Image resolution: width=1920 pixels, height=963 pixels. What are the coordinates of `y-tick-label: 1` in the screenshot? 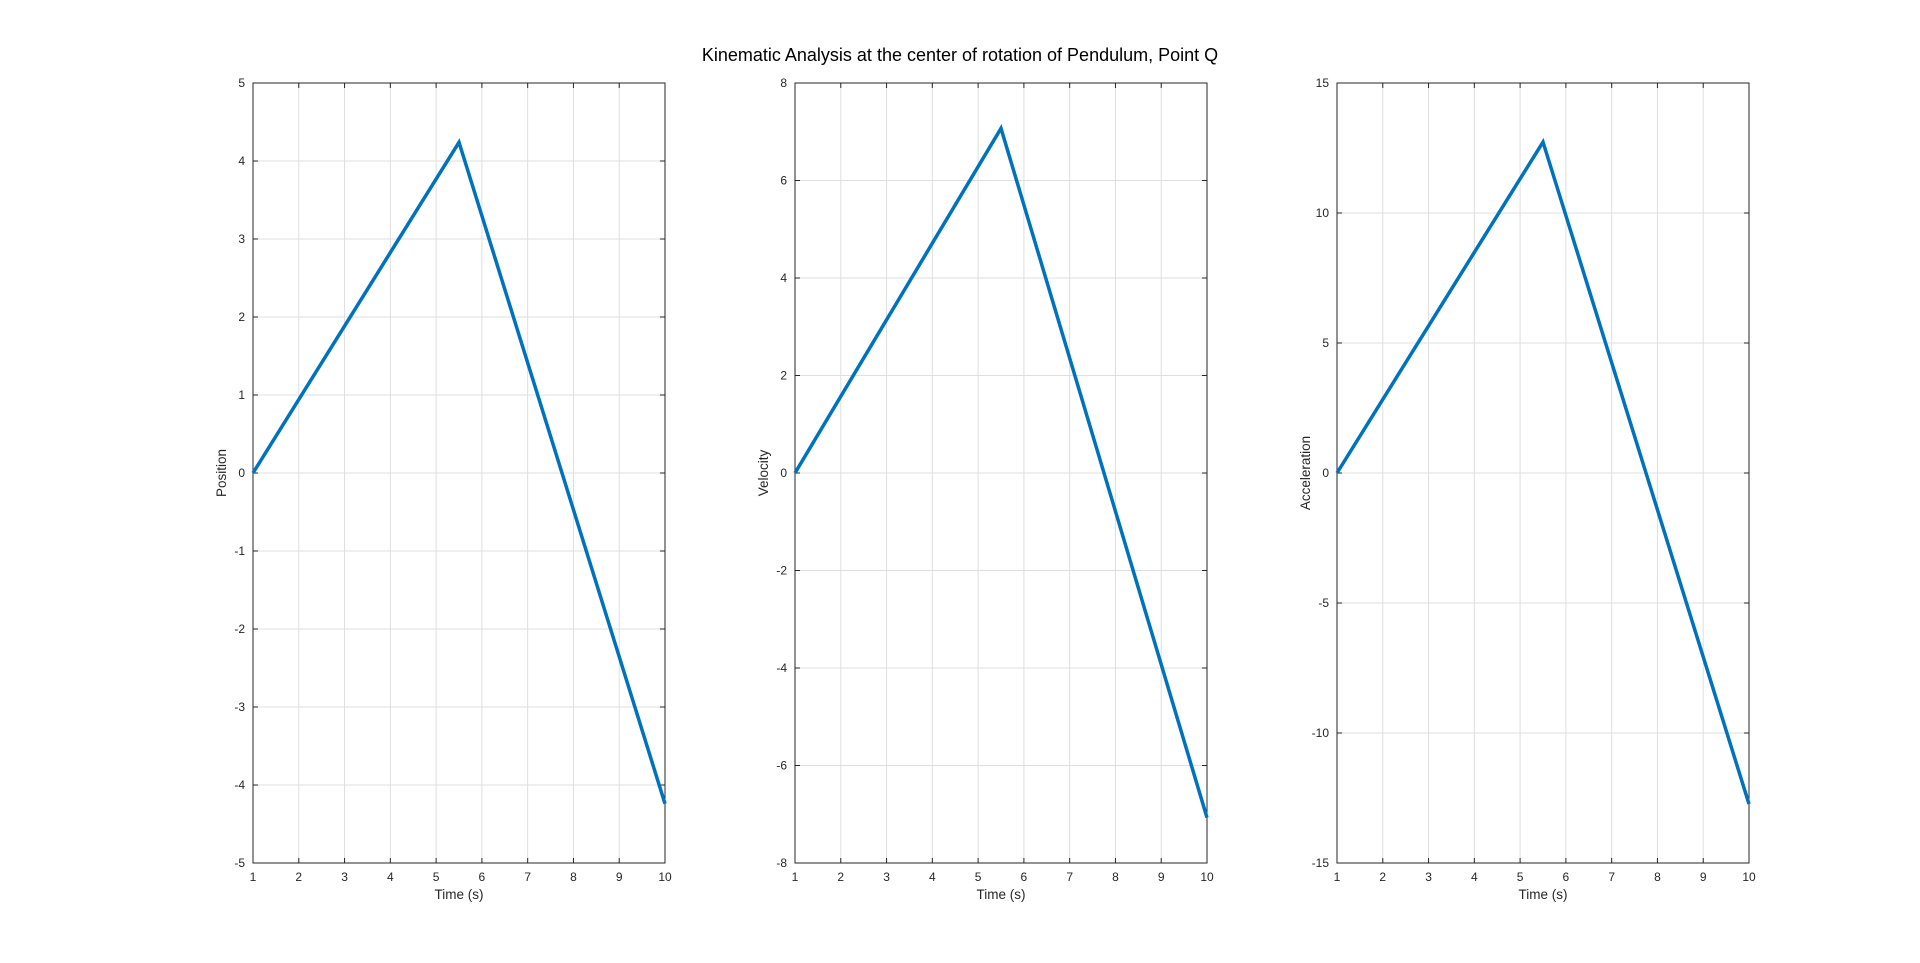 It's located at (241, 395).